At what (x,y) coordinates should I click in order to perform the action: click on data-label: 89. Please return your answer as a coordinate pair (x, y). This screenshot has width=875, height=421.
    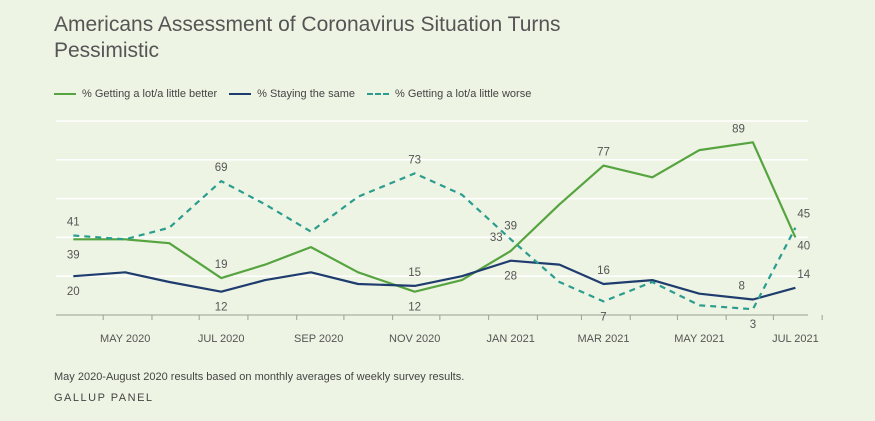
    Looking at the image, I should click on (738, 129).